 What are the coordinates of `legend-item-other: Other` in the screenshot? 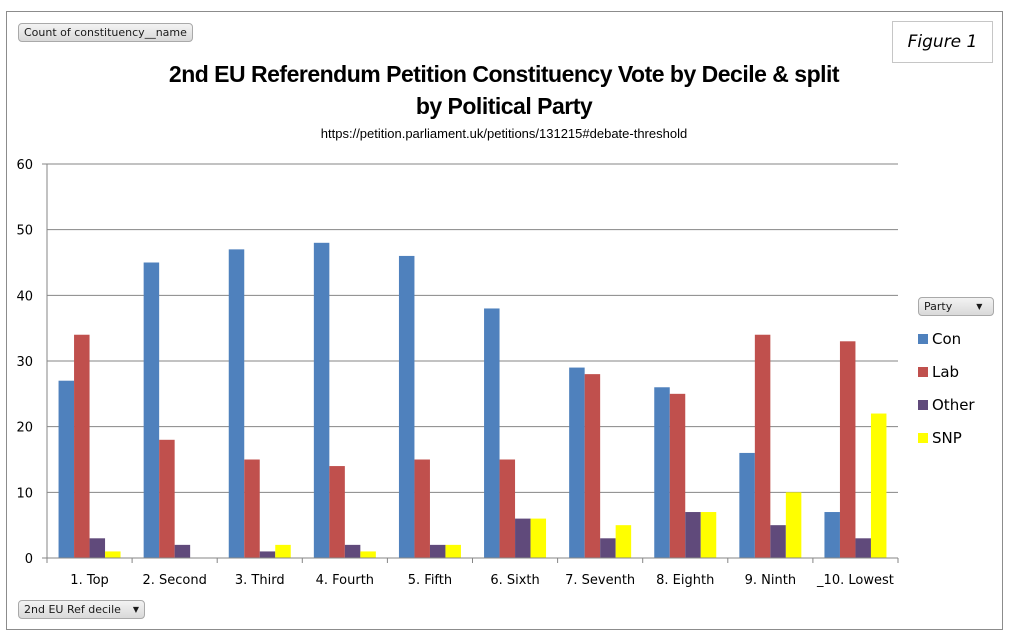 It's located at (946, 404).